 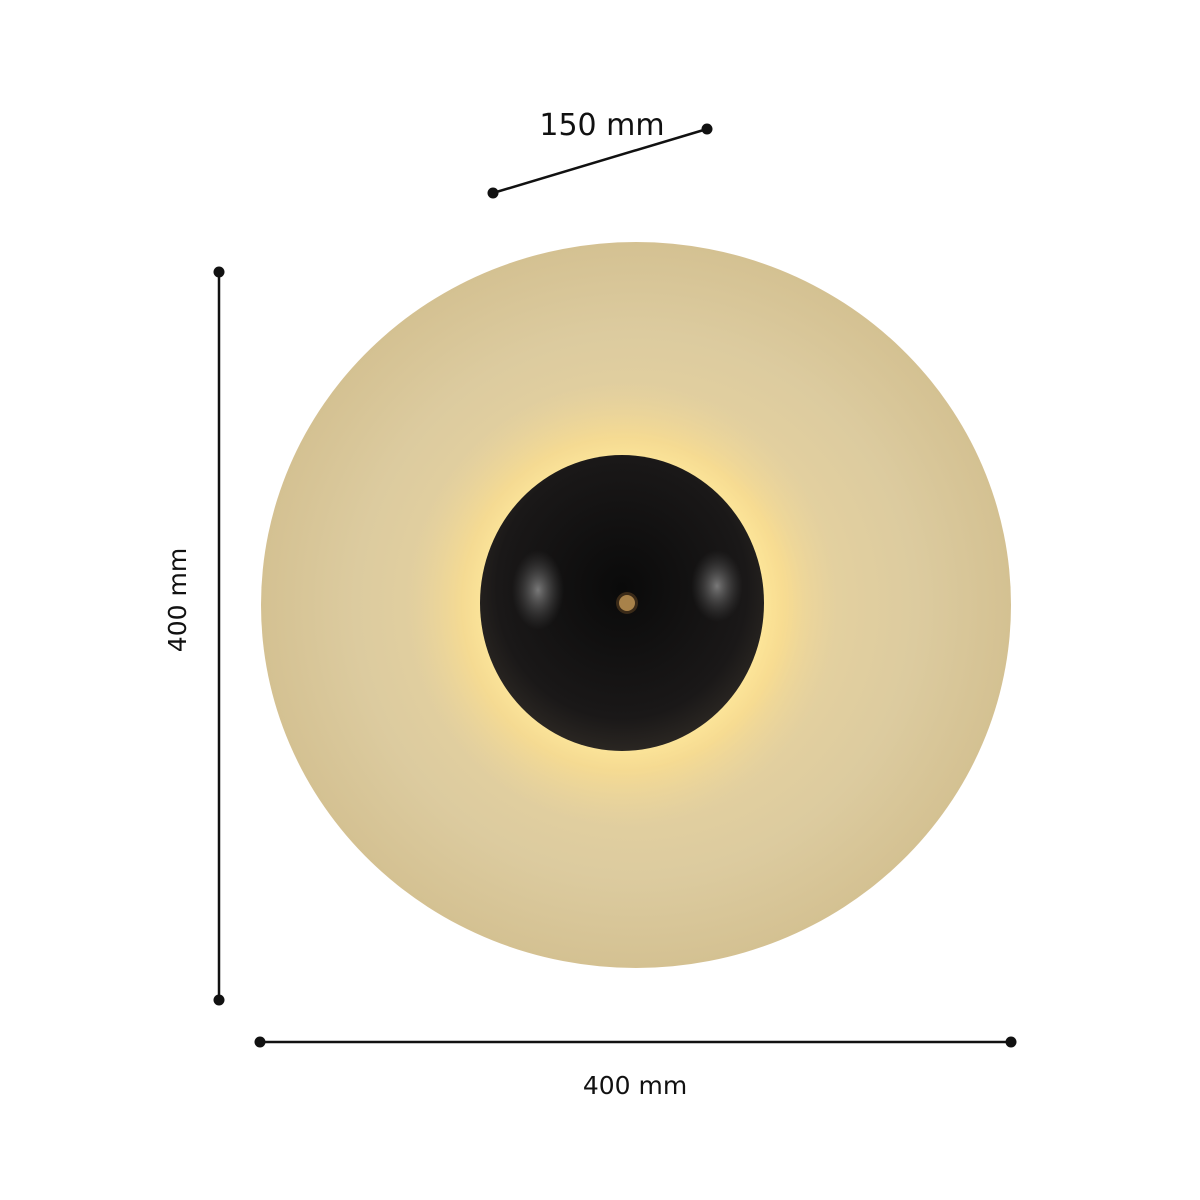 What do you see at coordinates (627, 603) in the screenshot?
I see `center-stud` at bounding box center [627, 603].